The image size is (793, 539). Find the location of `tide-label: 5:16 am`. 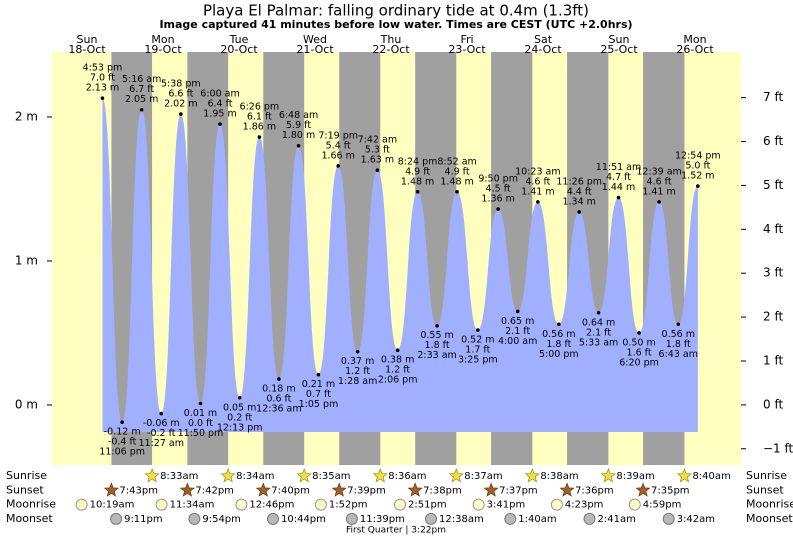

tide-label: 5:16 am is located at coordinates (141, 79).